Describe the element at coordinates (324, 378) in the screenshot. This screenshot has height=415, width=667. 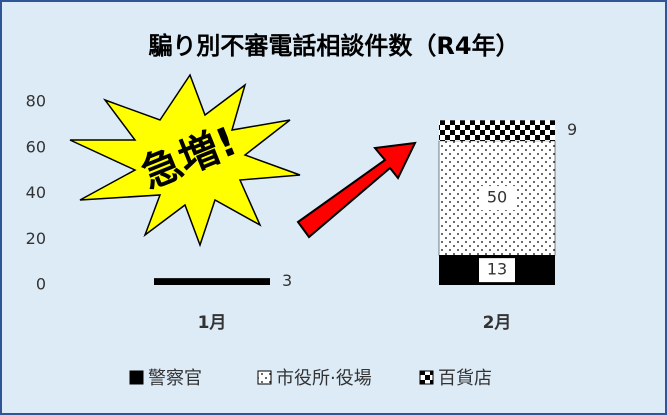
I see `legend-label: 市役所·役場` at that location.